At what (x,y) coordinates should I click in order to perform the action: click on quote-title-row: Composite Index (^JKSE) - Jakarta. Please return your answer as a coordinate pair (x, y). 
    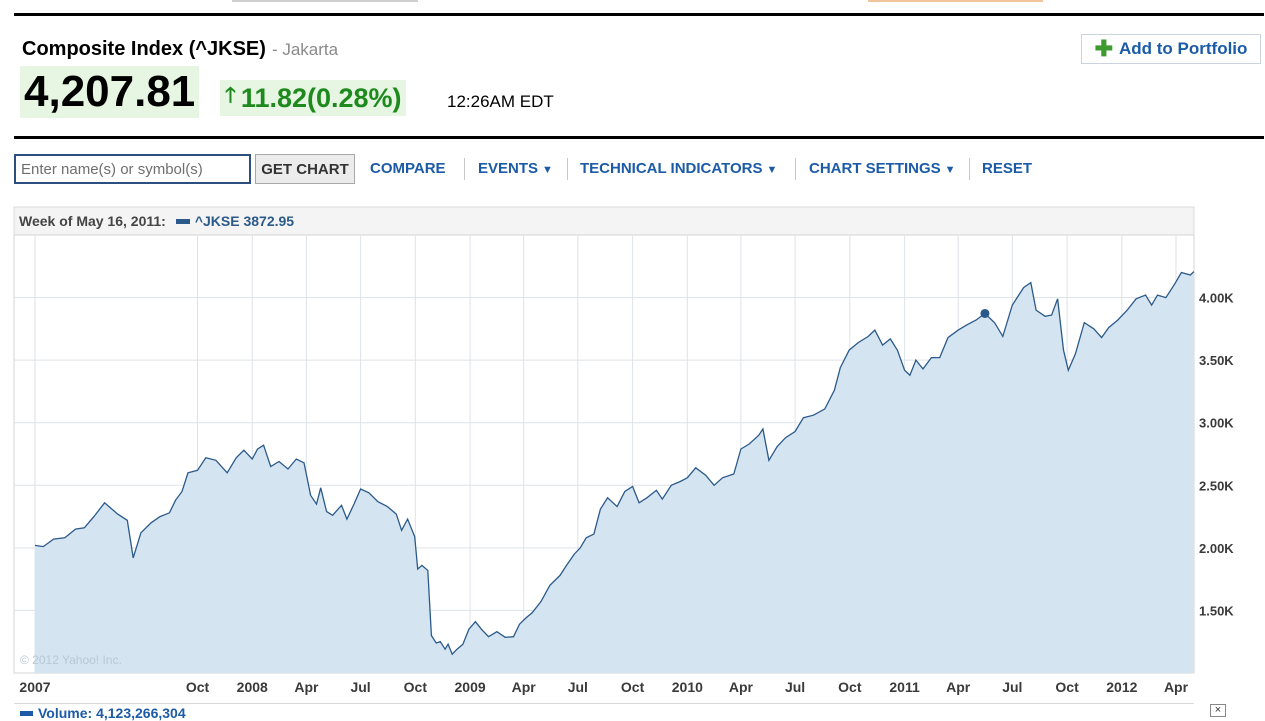
    Looking at the image, I should click on (180, 49).